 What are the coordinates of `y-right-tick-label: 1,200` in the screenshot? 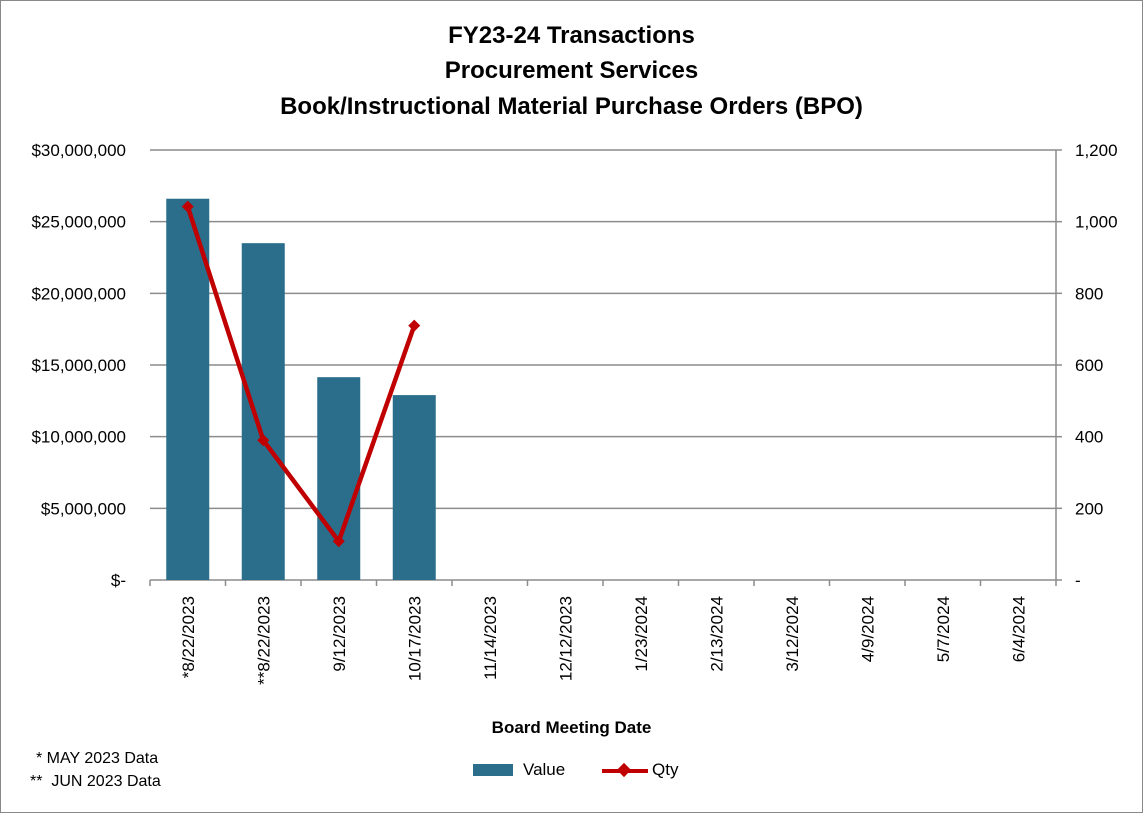 It's located at (1096, 150).